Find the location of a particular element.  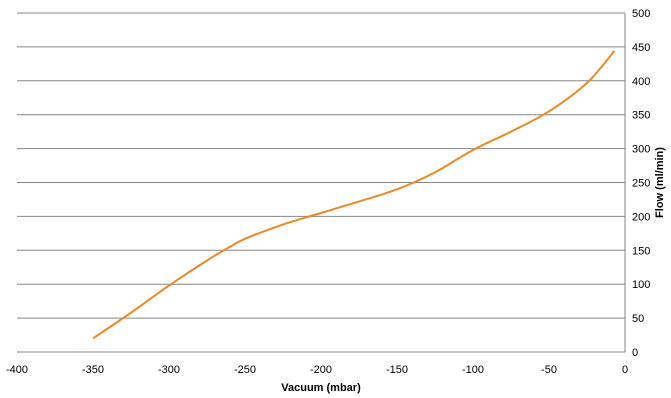

y-tick-label: 250 is located at coordinates (641, 184).